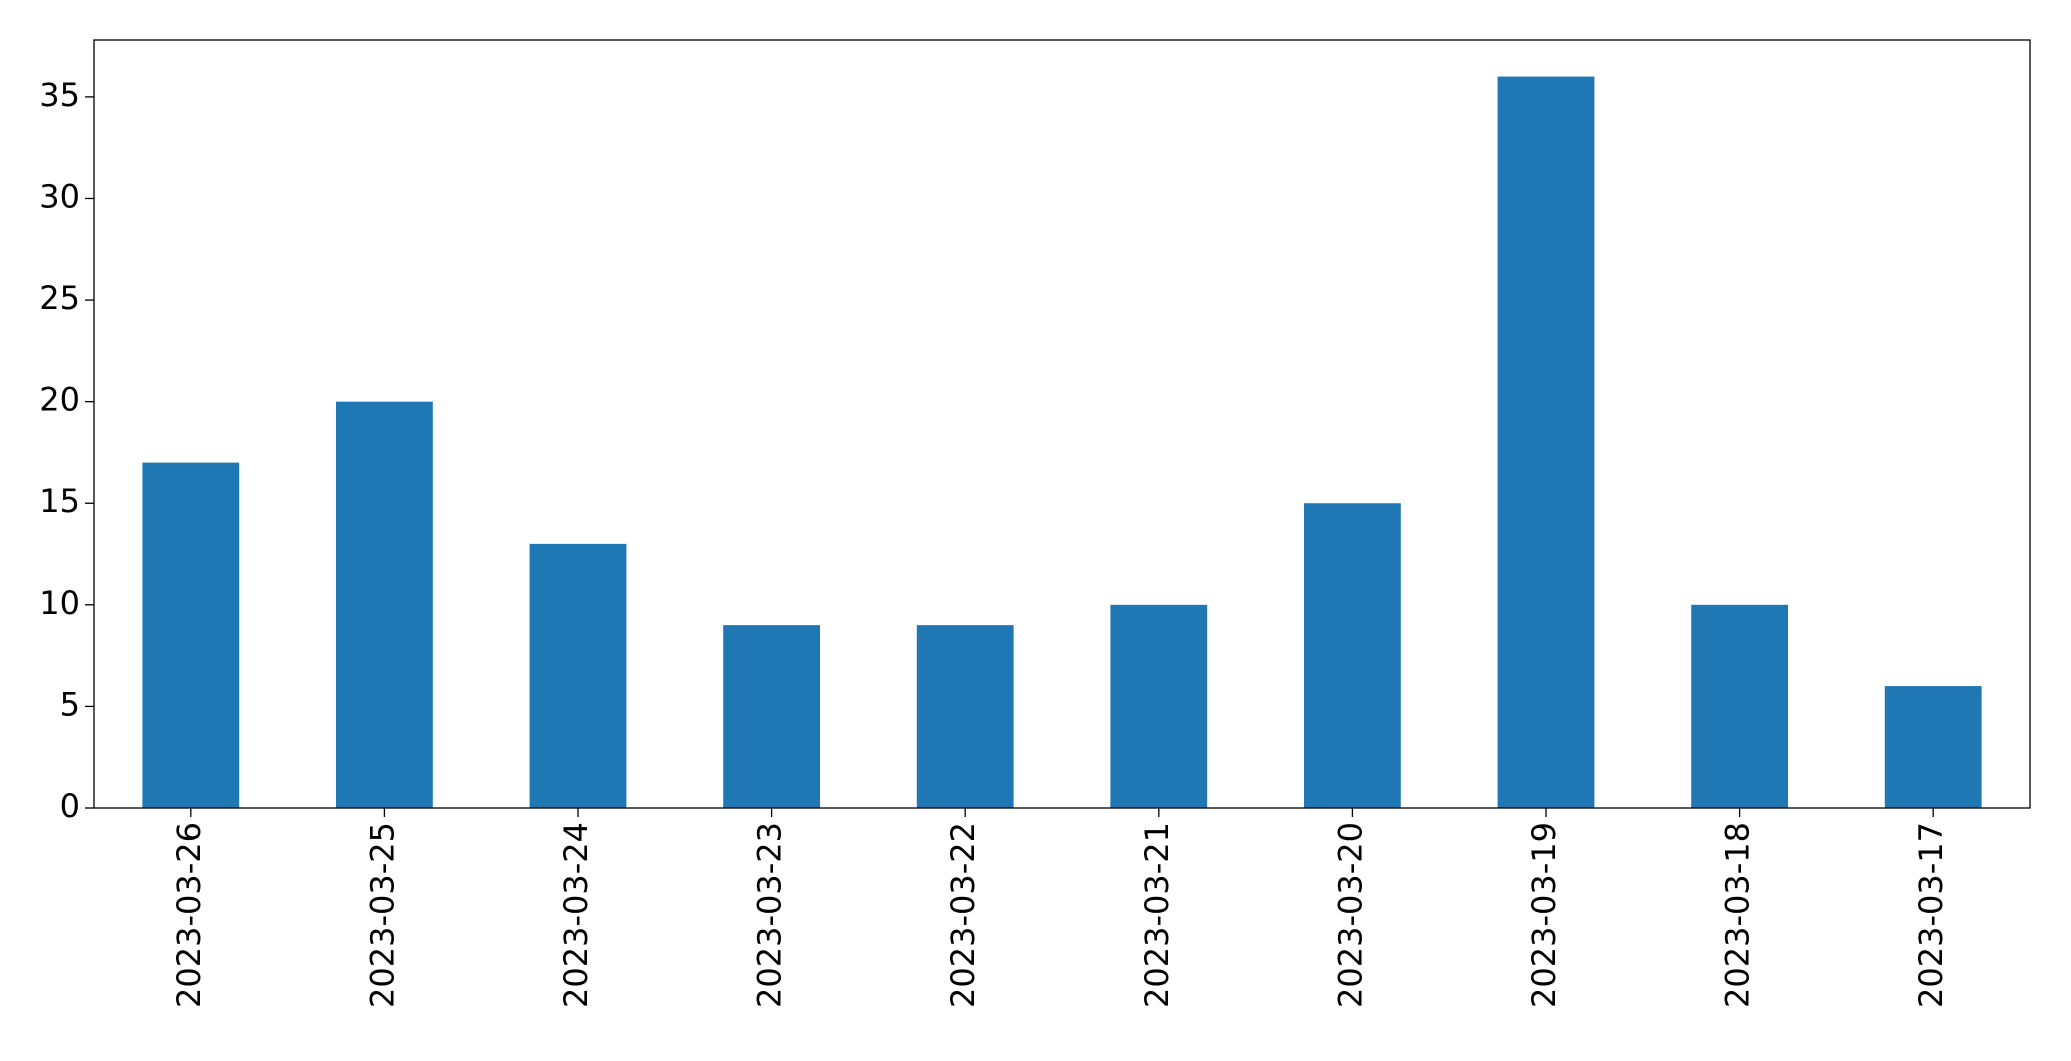 The height and width of the screenshot is (1061, 2071). Describe the element at coordinates (1738, 915) in the screenshot. I see `x-tick-label: 2023-03-18` at that location.